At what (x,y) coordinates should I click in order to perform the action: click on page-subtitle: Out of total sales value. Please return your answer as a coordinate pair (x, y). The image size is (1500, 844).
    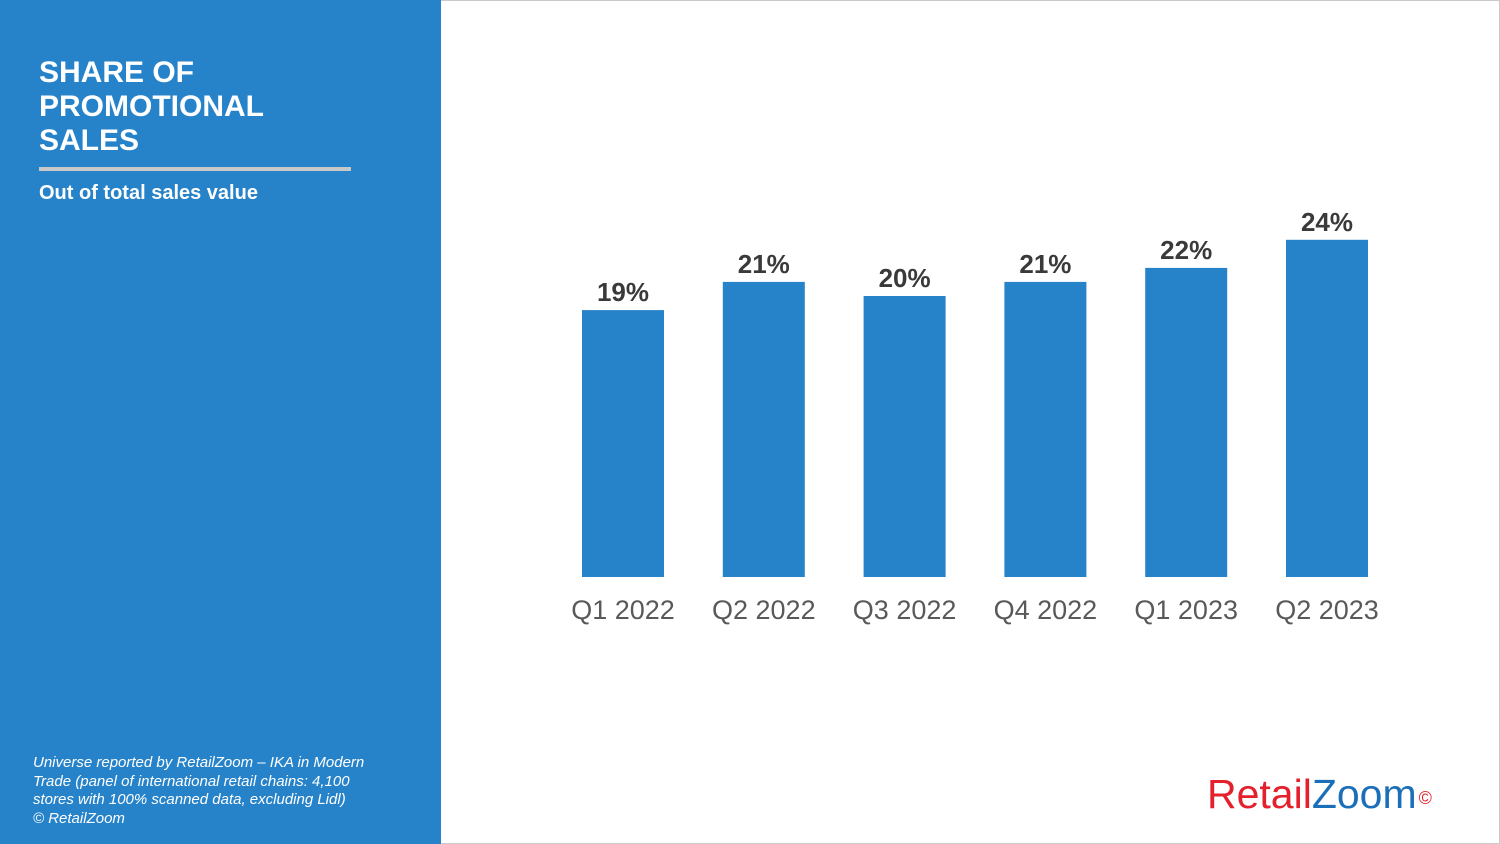
    Looking at the image, I should click on (148, 193).